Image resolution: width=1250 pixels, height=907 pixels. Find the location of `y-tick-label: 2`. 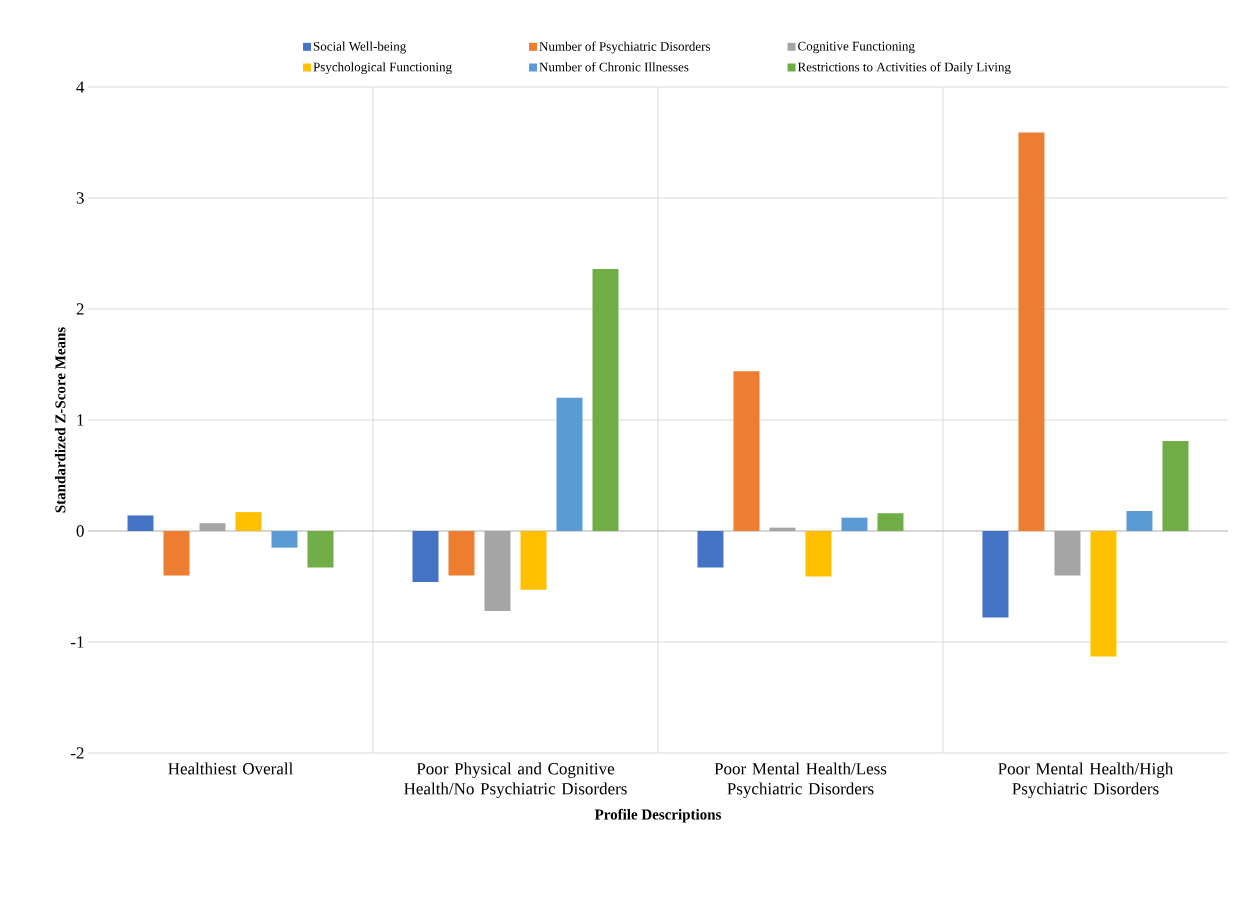

y-tick-label: 2 is located at coordinates (80, 309).